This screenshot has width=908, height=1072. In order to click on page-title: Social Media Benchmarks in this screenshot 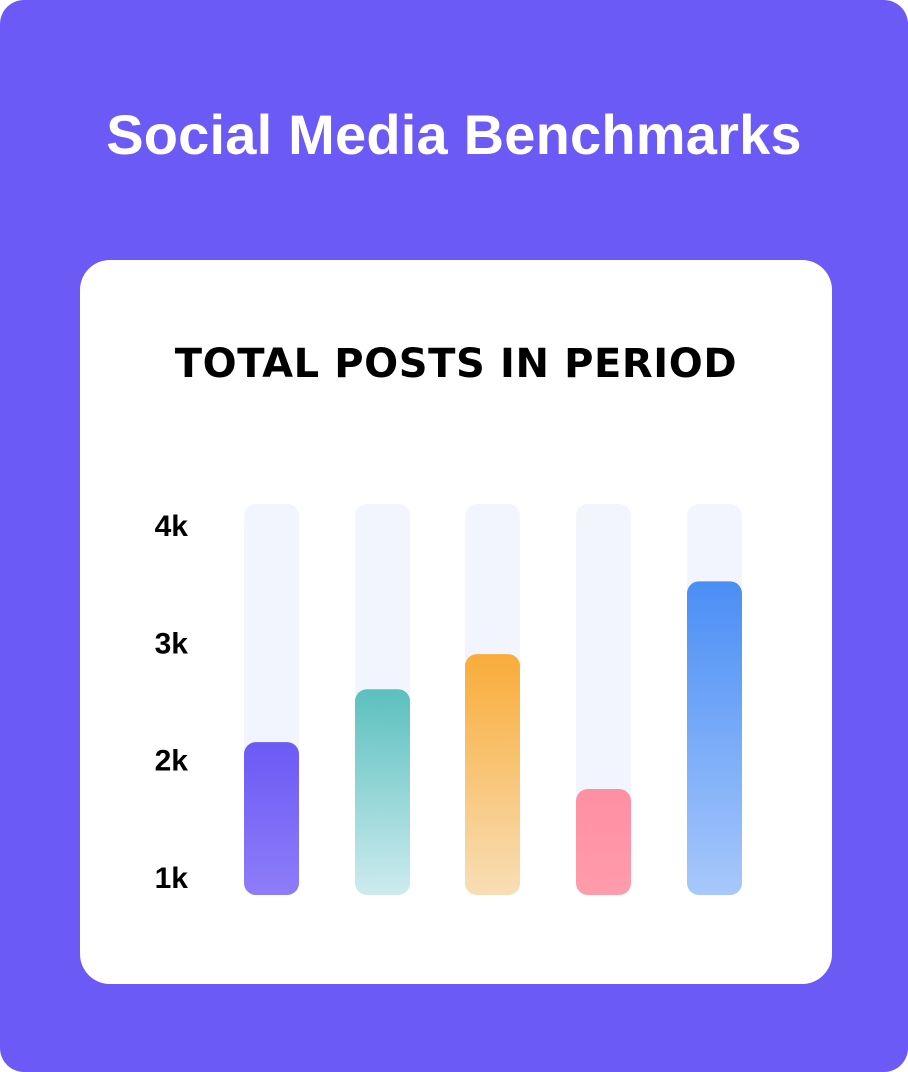, I will do `click(454, 134)`.